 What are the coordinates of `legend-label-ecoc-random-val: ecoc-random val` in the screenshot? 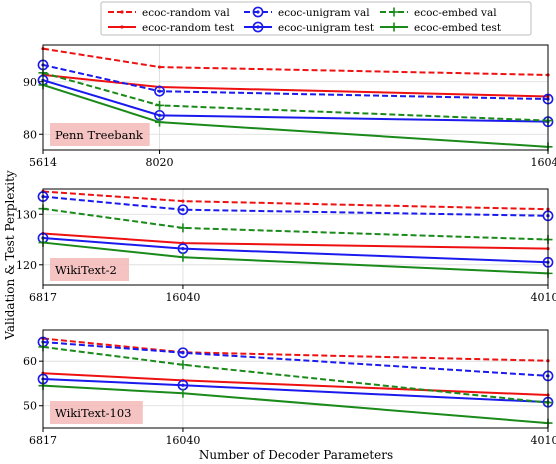 It's located at (186, 13).